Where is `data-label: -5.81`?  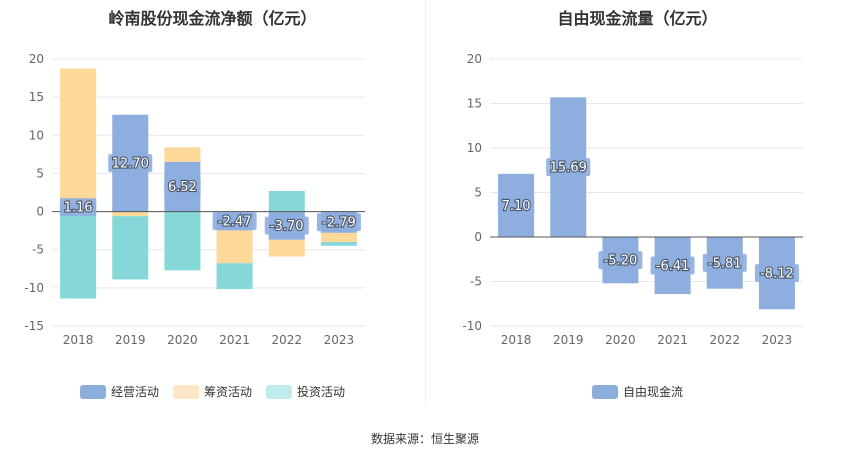 data-label: -5.81 is located at coordinates (725, 263).